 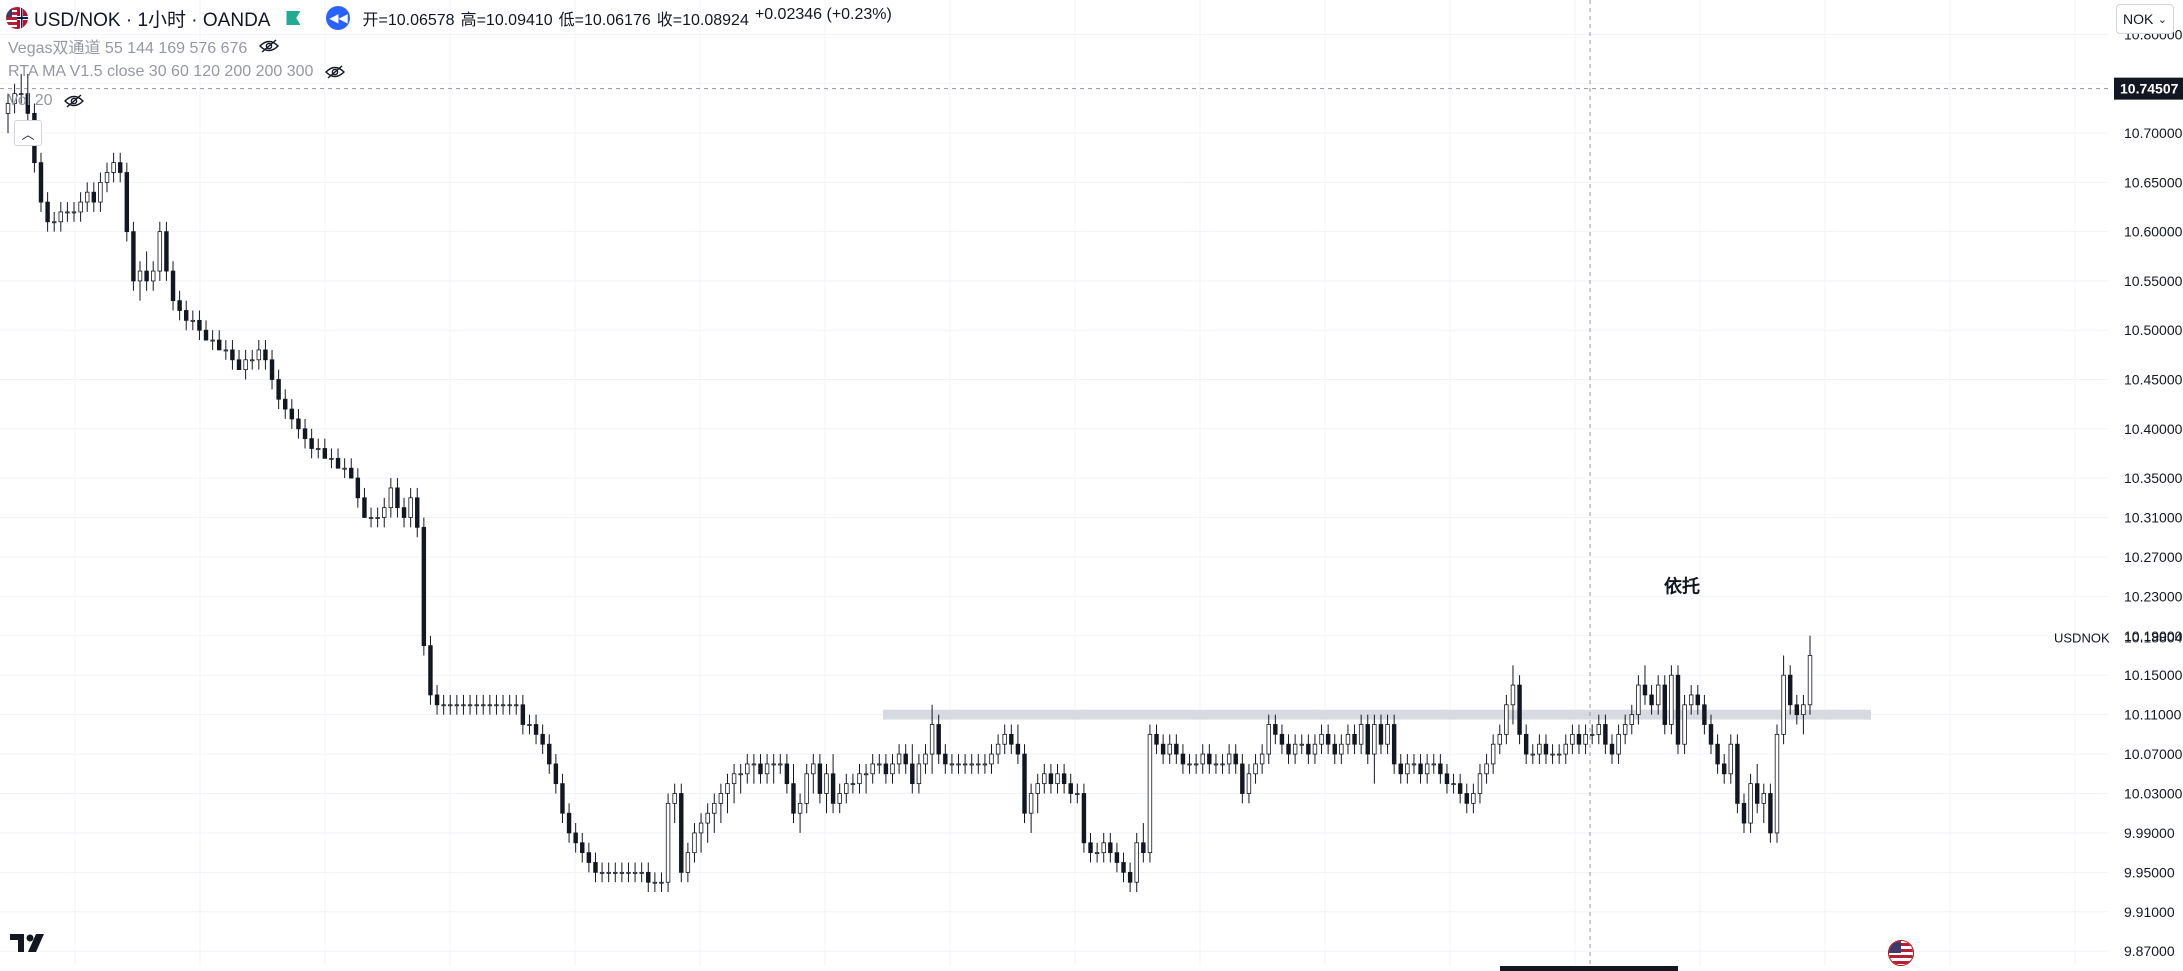 I want to click on axis-tick-label: 9.91000, so click(x=2149, y=912).